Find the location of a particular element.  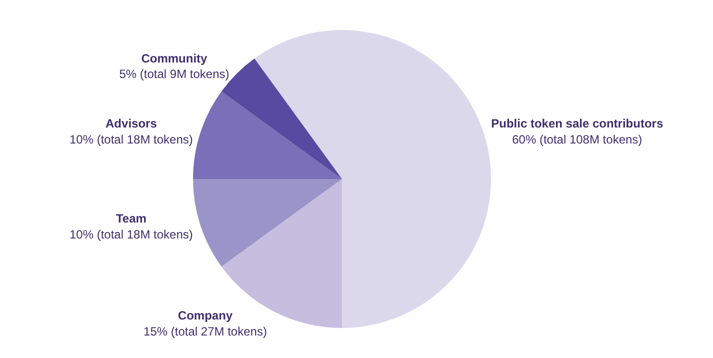

slice-label: Advisors is located at coordinates (132, 123).